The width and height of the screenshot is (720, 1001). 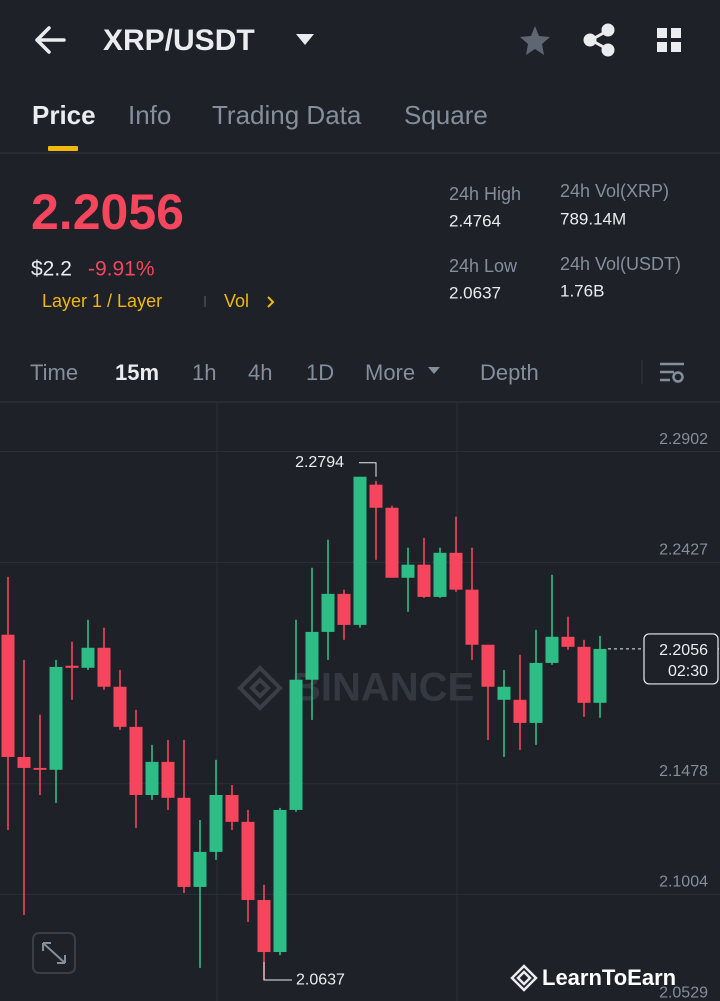 What do you see at coordinates (582, 290) in the screenshot?
I see `stat-value: 1.76B` at bounding box center [582, 290].